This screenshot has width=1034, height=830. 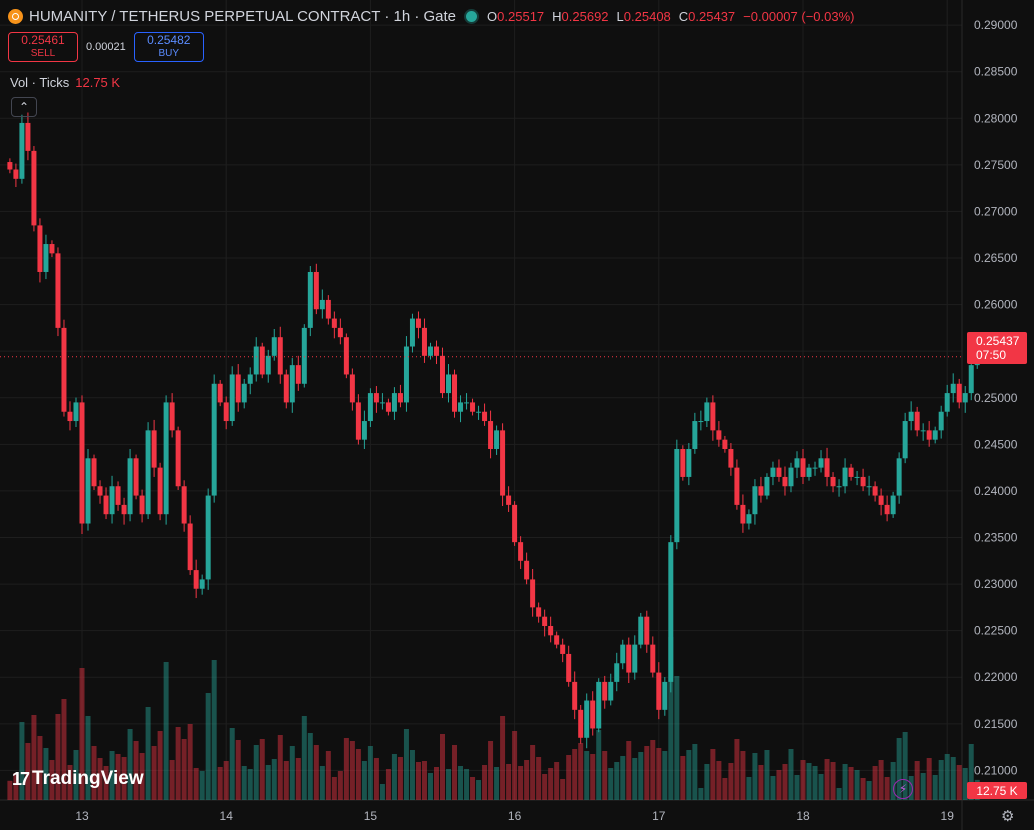 I want to click on sell-button: 0.25461 SELL, so click(x=43, y=47).